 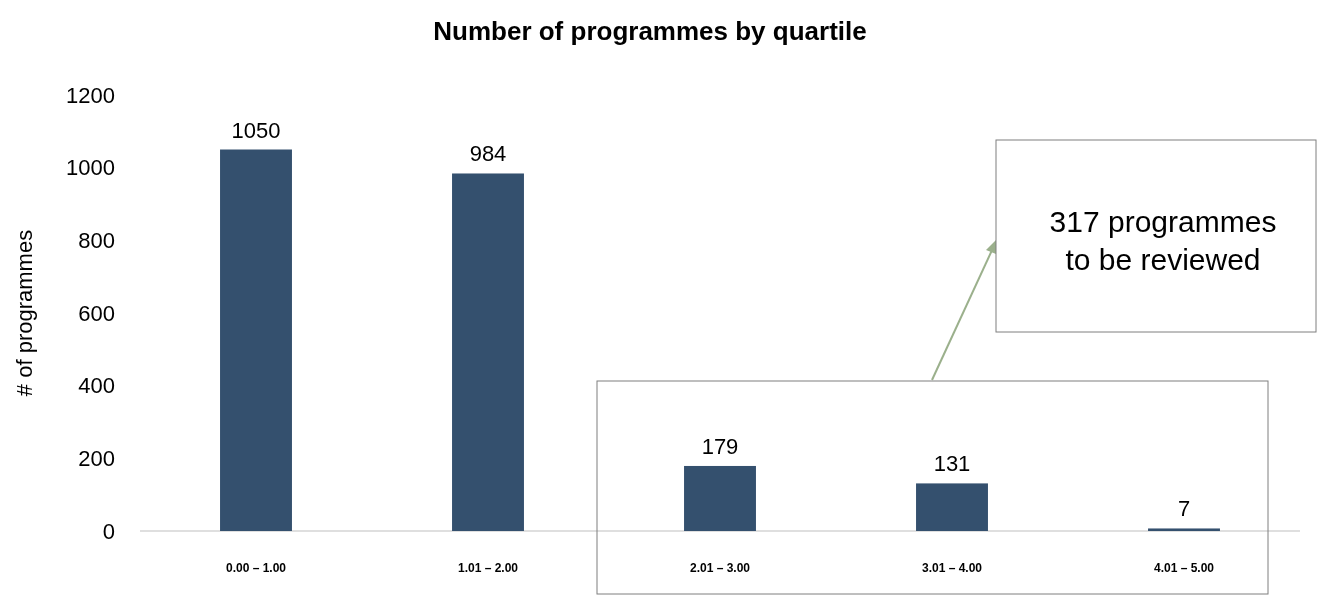 I want to click on y-tick-label: 0, so click(x=108, y=531).